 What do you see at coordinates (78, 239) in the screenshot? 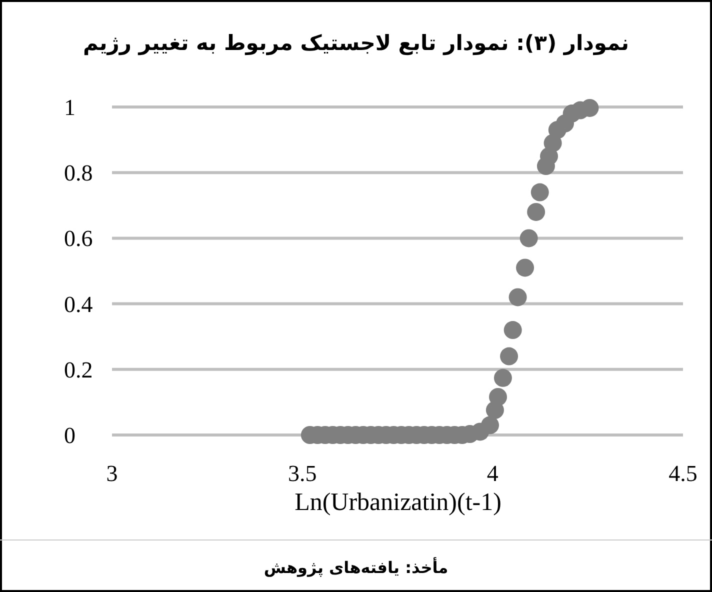
I see `y-tick-label: 0.6` at bounding box center [78, 239].